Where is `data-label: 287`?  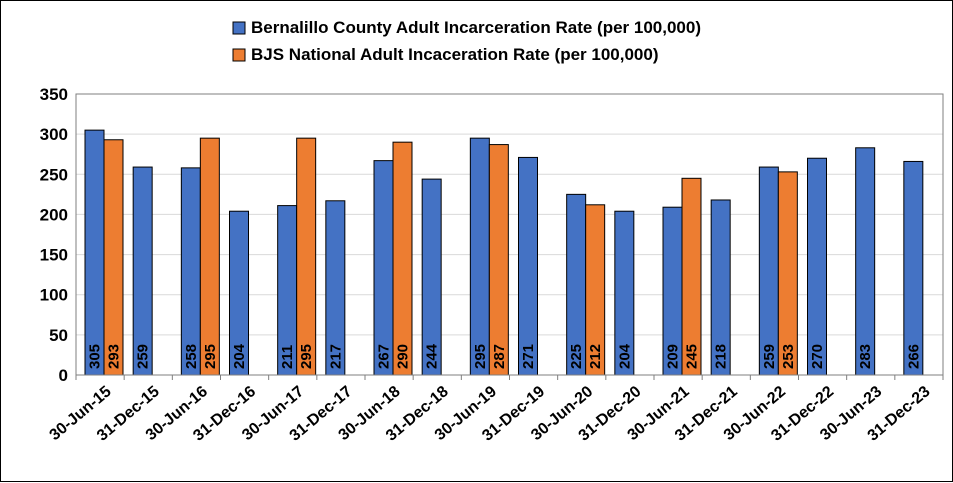 data-label: 287 is located at coordinates (499, 356).